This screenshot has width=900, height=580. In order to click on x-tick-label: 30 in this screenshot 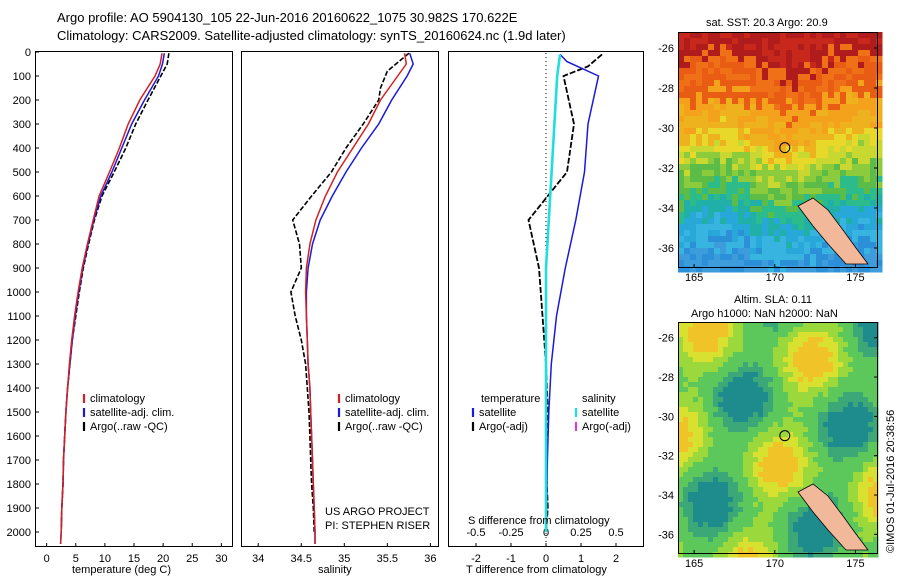, I will do `click(221, 559)`.